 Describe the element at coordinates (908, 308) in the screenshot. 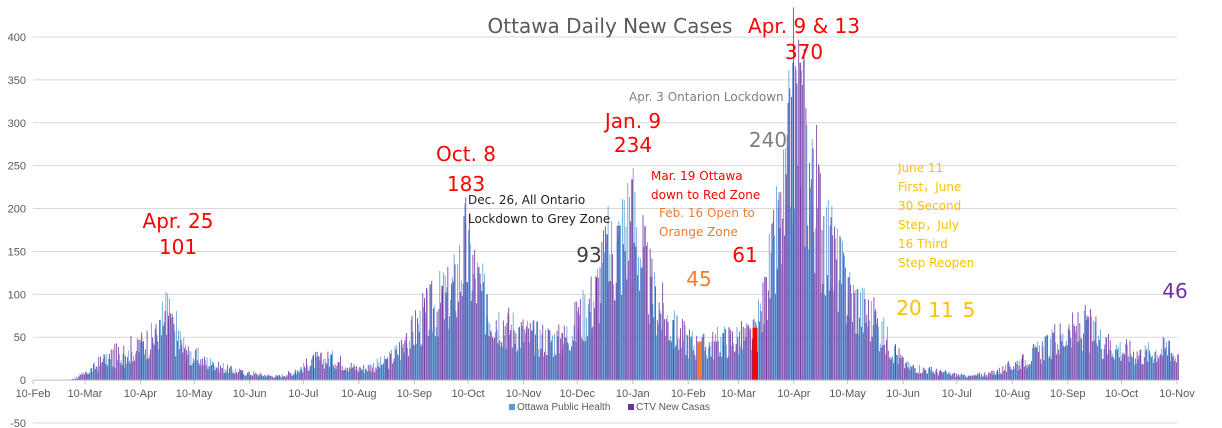

I see `annotation-v20: 20` at that location.